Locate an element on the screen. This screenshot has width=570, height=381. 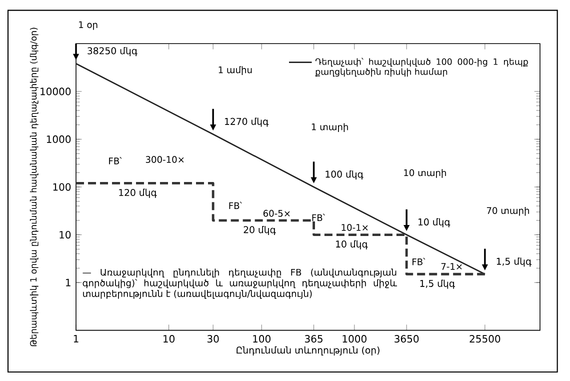
x-tick-label: 3650 is located at coordinates (406, 339).